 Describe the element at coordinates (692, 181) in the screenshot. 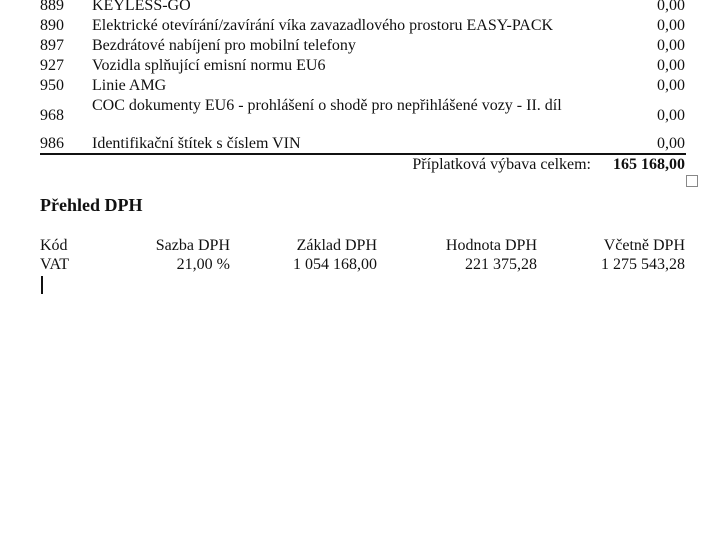

I see `paragraph-marker-checkbox` at that location.